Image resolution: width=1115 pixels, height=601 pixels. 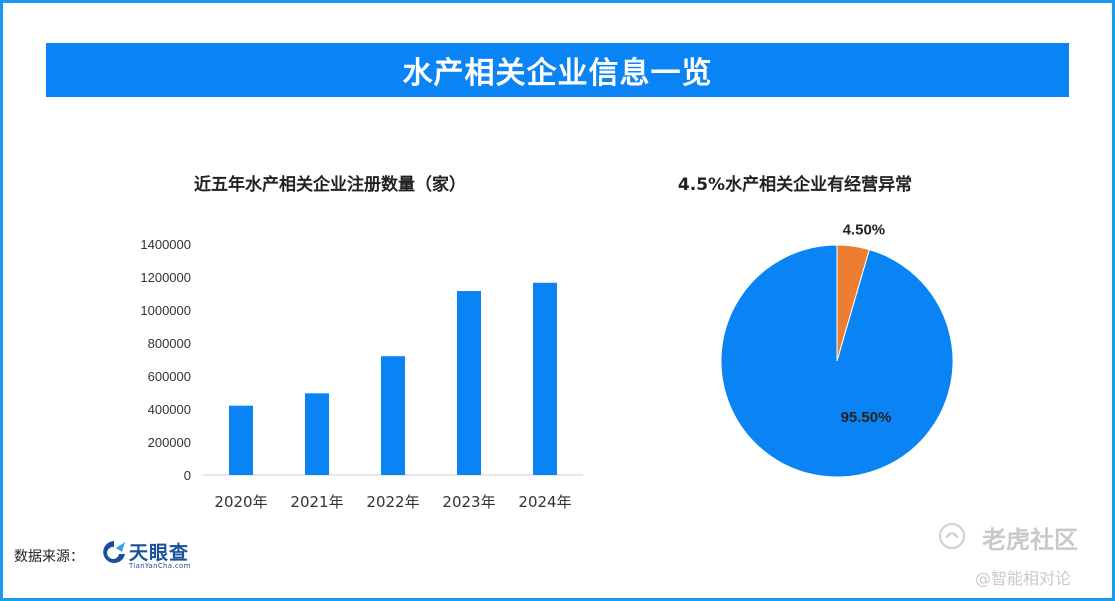 What do you see at coordinates (1023, 578) in the screenshot?
I see `watermark-line2: @智能相对论` at bounding box center [1023, 578].